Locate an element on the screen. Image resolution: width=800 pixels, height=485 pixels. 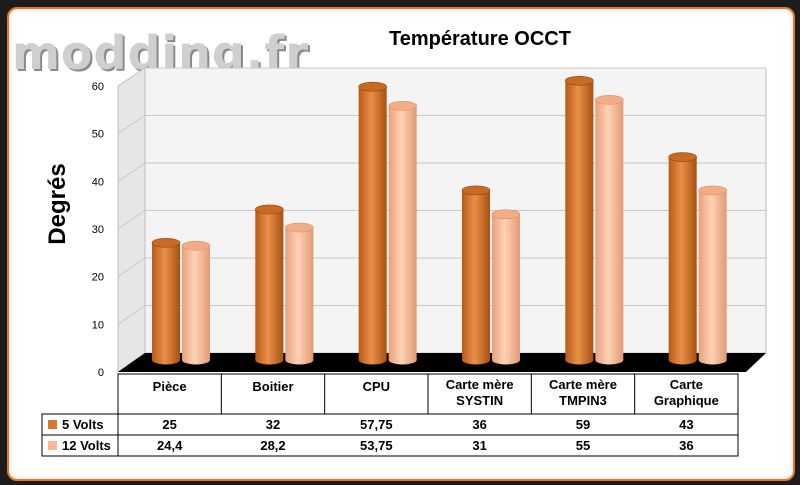
x-category-label: Carte mère SYSTIN is located at coordinates (480, 392).